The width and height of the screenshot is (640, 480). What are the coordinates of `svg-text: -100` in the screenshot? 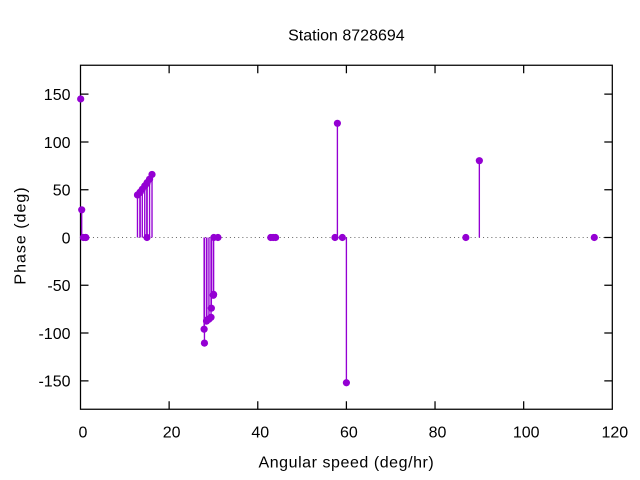 It's located at (54, 334).